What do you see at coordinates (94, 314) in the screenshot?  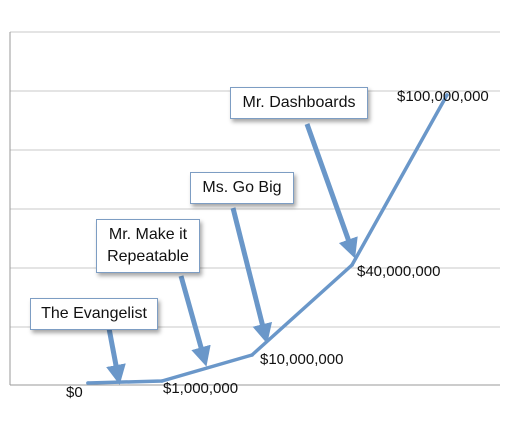 I see `callout-the-evangelist: The Evangelist` at bounding box center [94, 314].